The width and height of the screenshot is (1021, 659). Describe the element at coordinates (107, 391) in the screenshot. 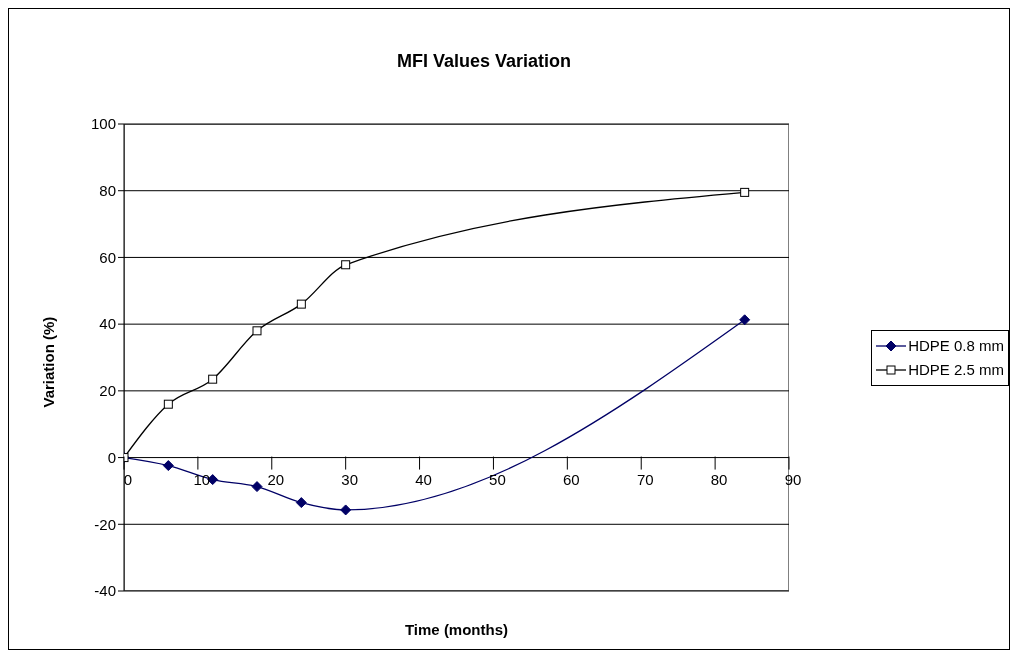

I see `y-tick-label: 20` at that location.